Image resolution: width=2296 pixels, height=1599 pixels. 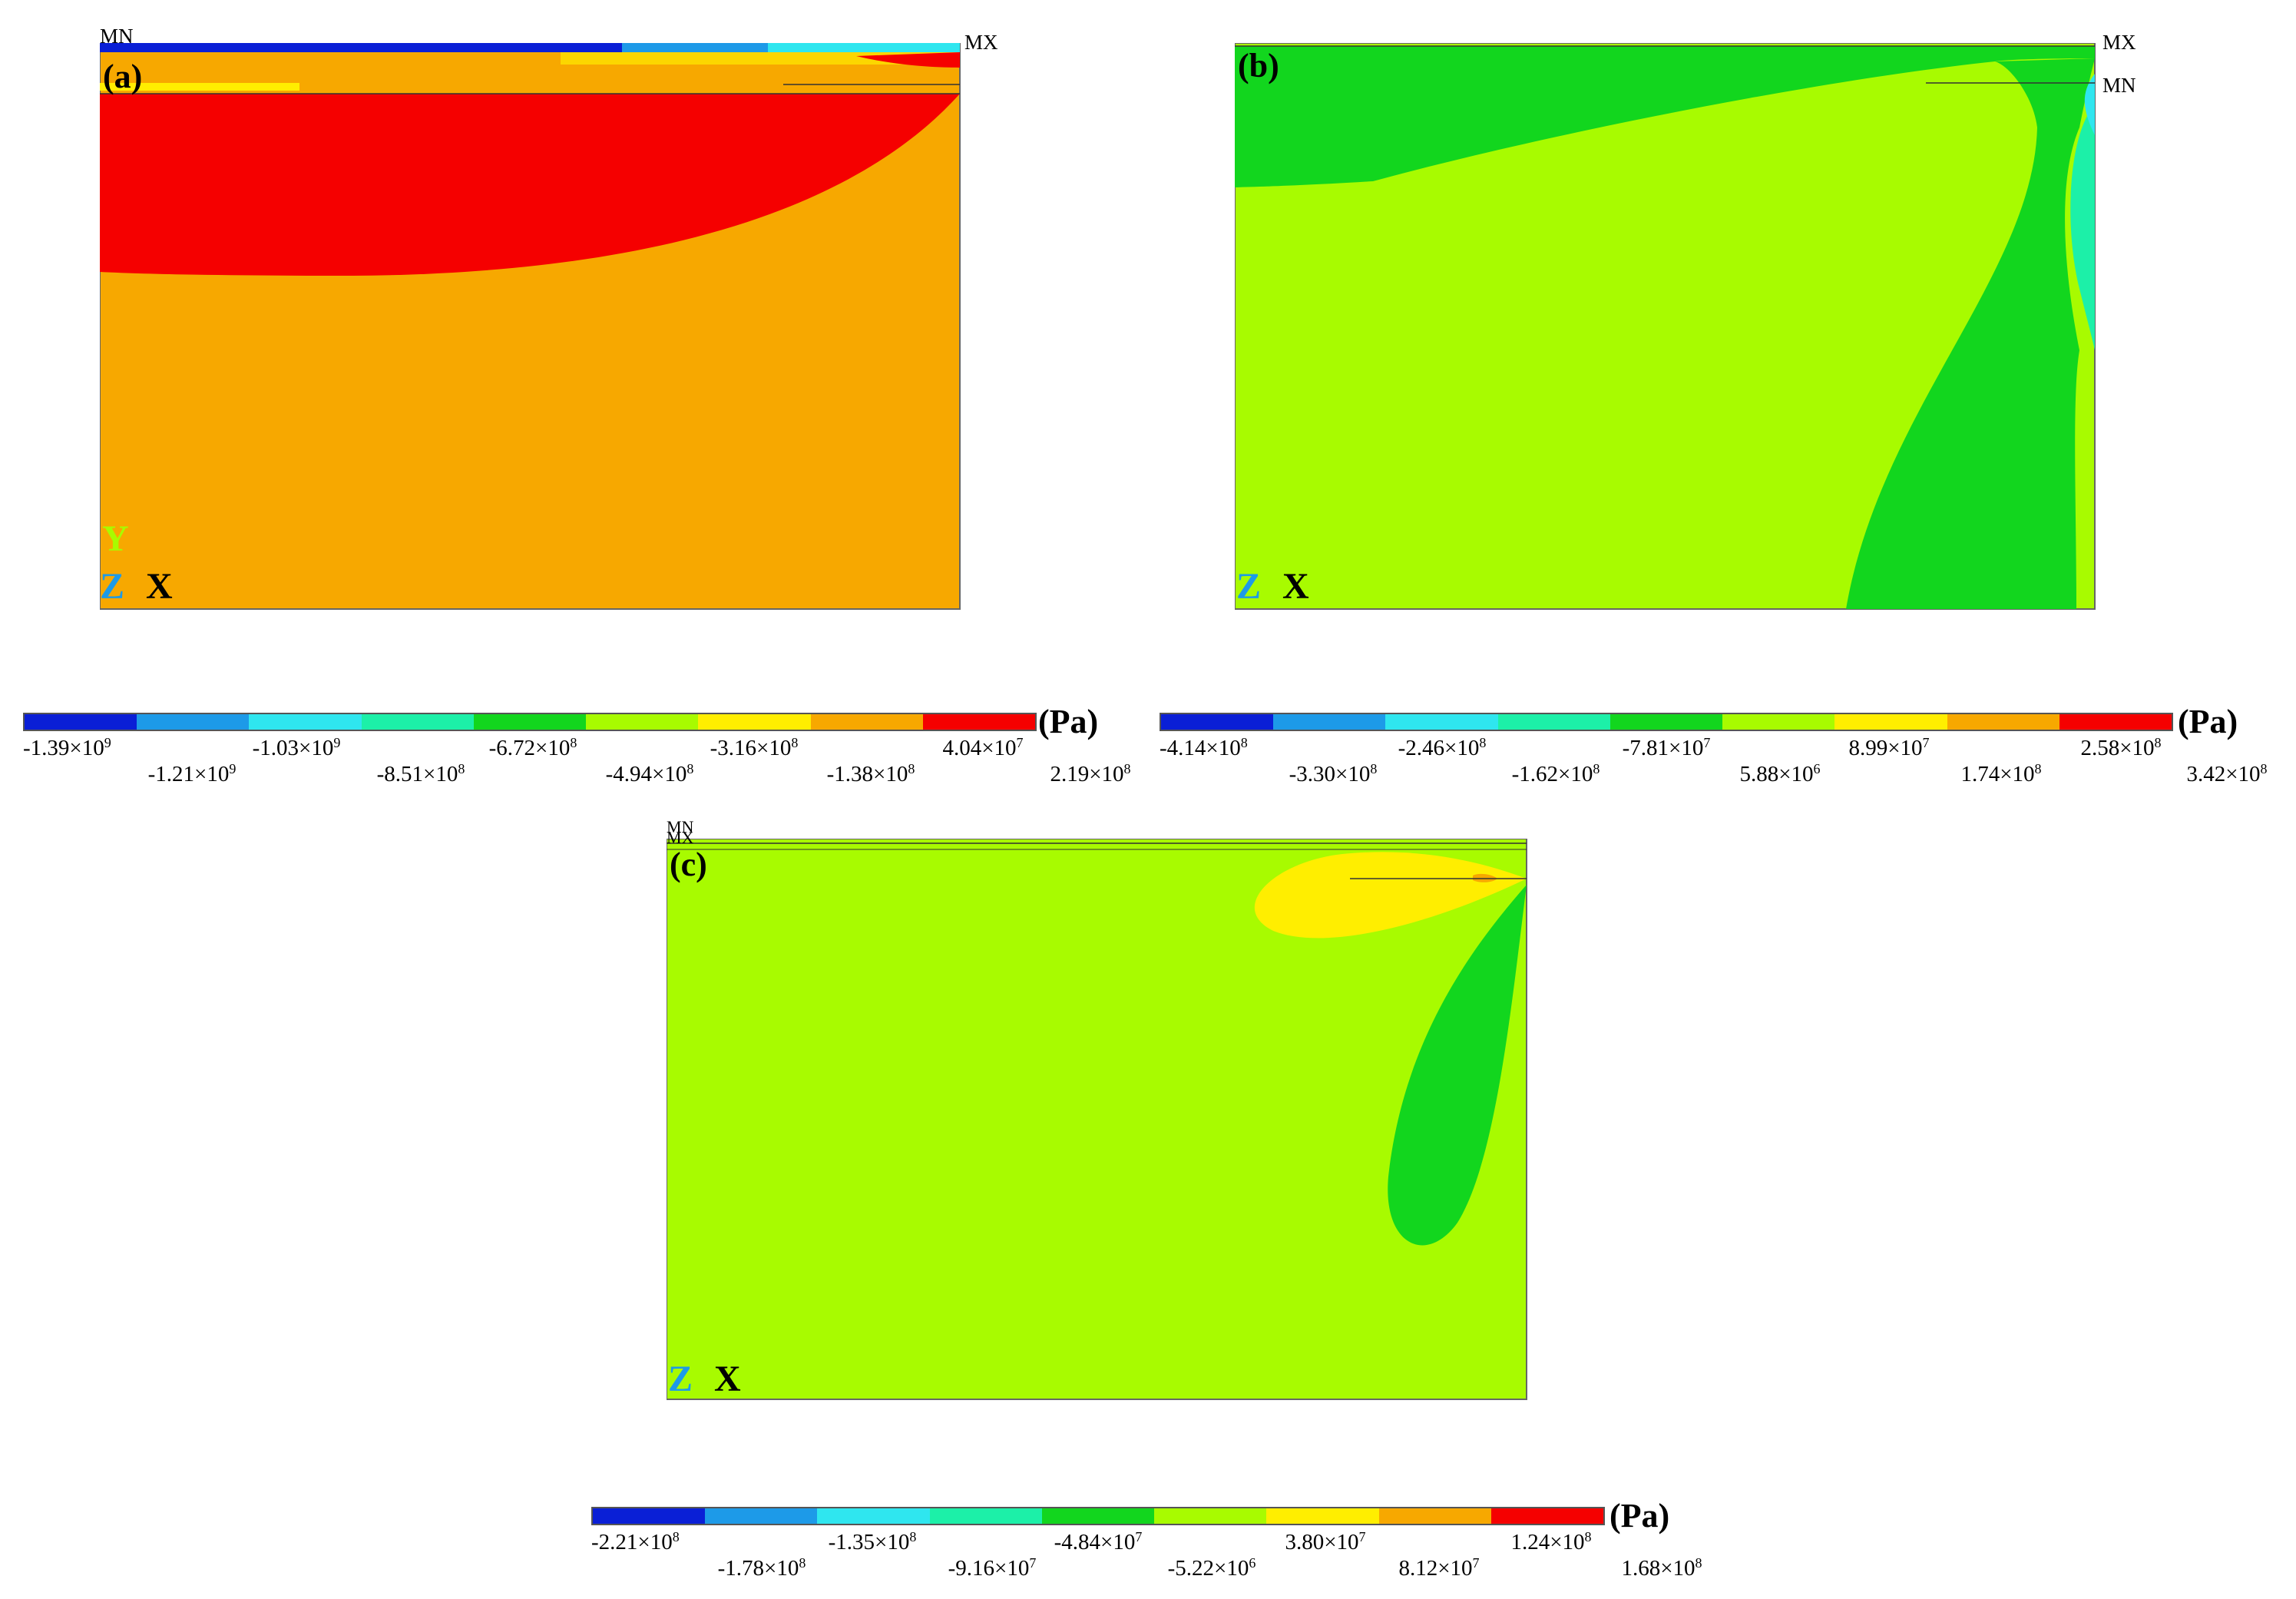 What do you see at coordinates (1780, 774) in the screenshot?
I see `colorbar-tick: 5.88×10⁶` at bounding box center [1780, 774].